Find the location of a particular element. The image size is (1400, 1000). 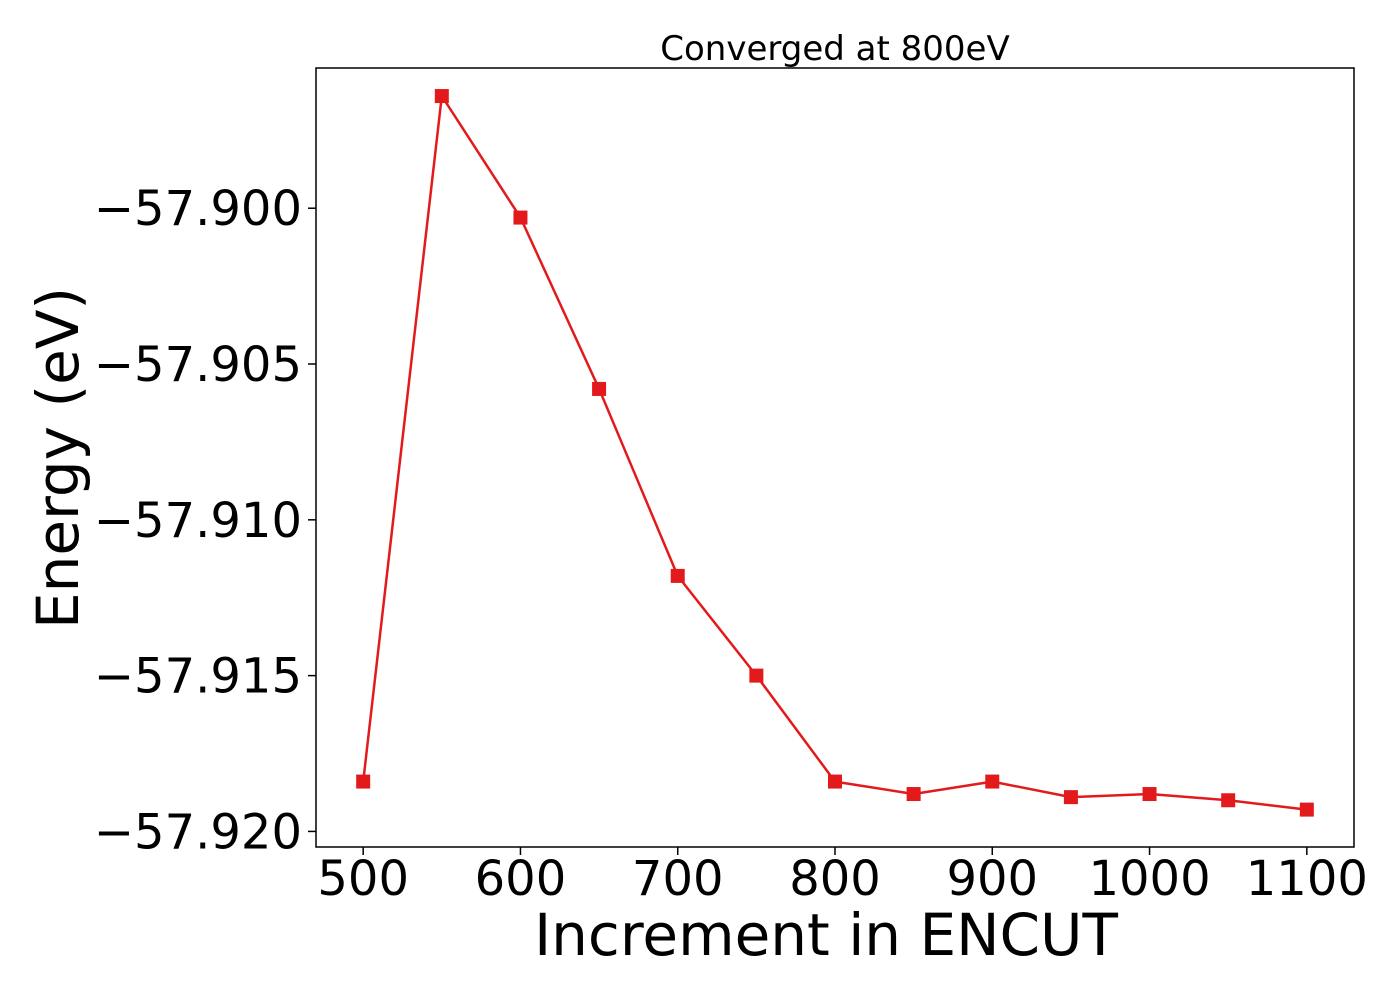

x-axis-label: Increment in ENCUT is located at coordinates (826, 935).